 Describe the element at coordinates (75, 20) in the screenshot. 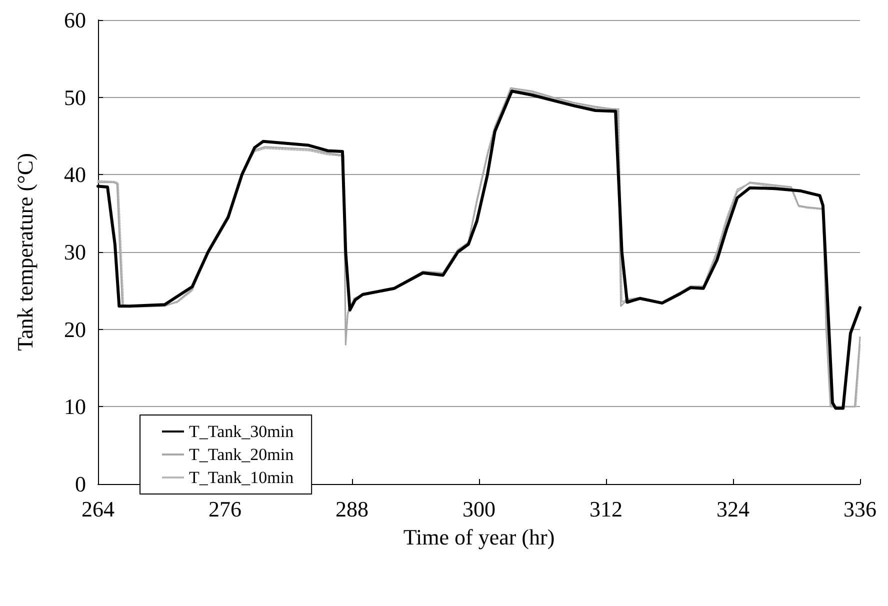

I see `y-tick-label: 60` at that location.